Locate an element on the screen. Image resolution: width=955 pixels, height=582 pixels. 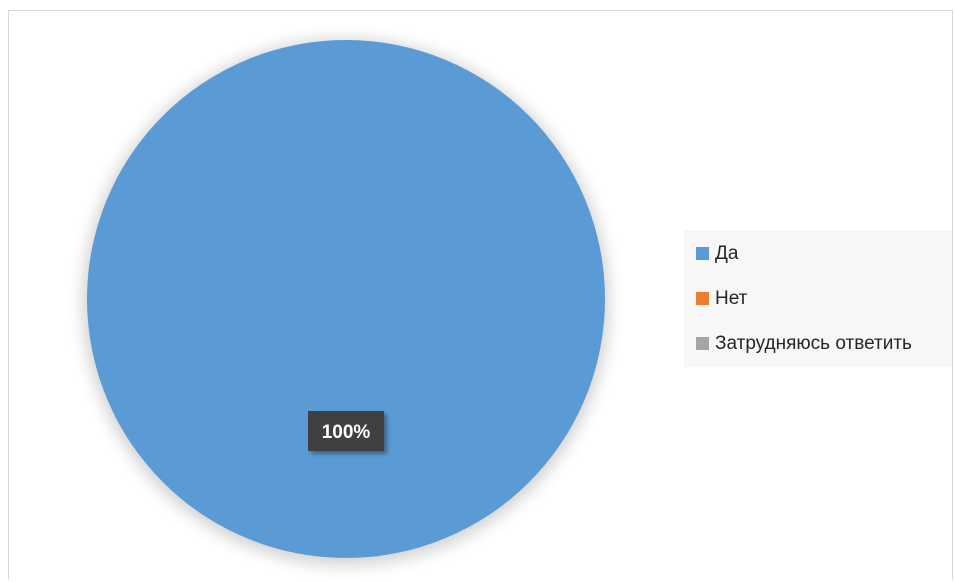
legend-label-zatrudnyayus: Затрудняюсь ответить is located at coordinates (813, 343).